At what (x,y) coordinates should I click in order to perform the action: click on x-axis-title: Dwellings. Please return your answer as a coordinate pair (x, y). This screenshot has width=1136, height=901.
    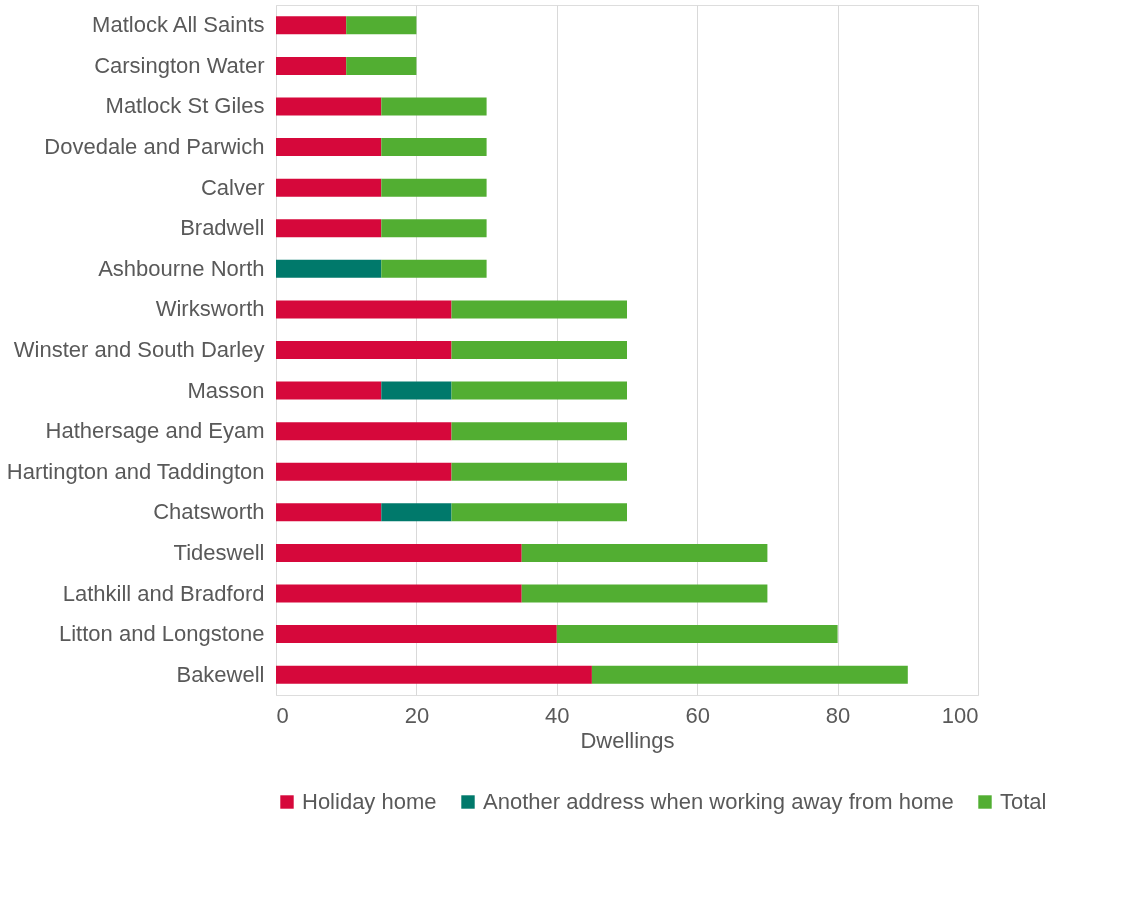
    Looking at the image, I should click on (627, 740).